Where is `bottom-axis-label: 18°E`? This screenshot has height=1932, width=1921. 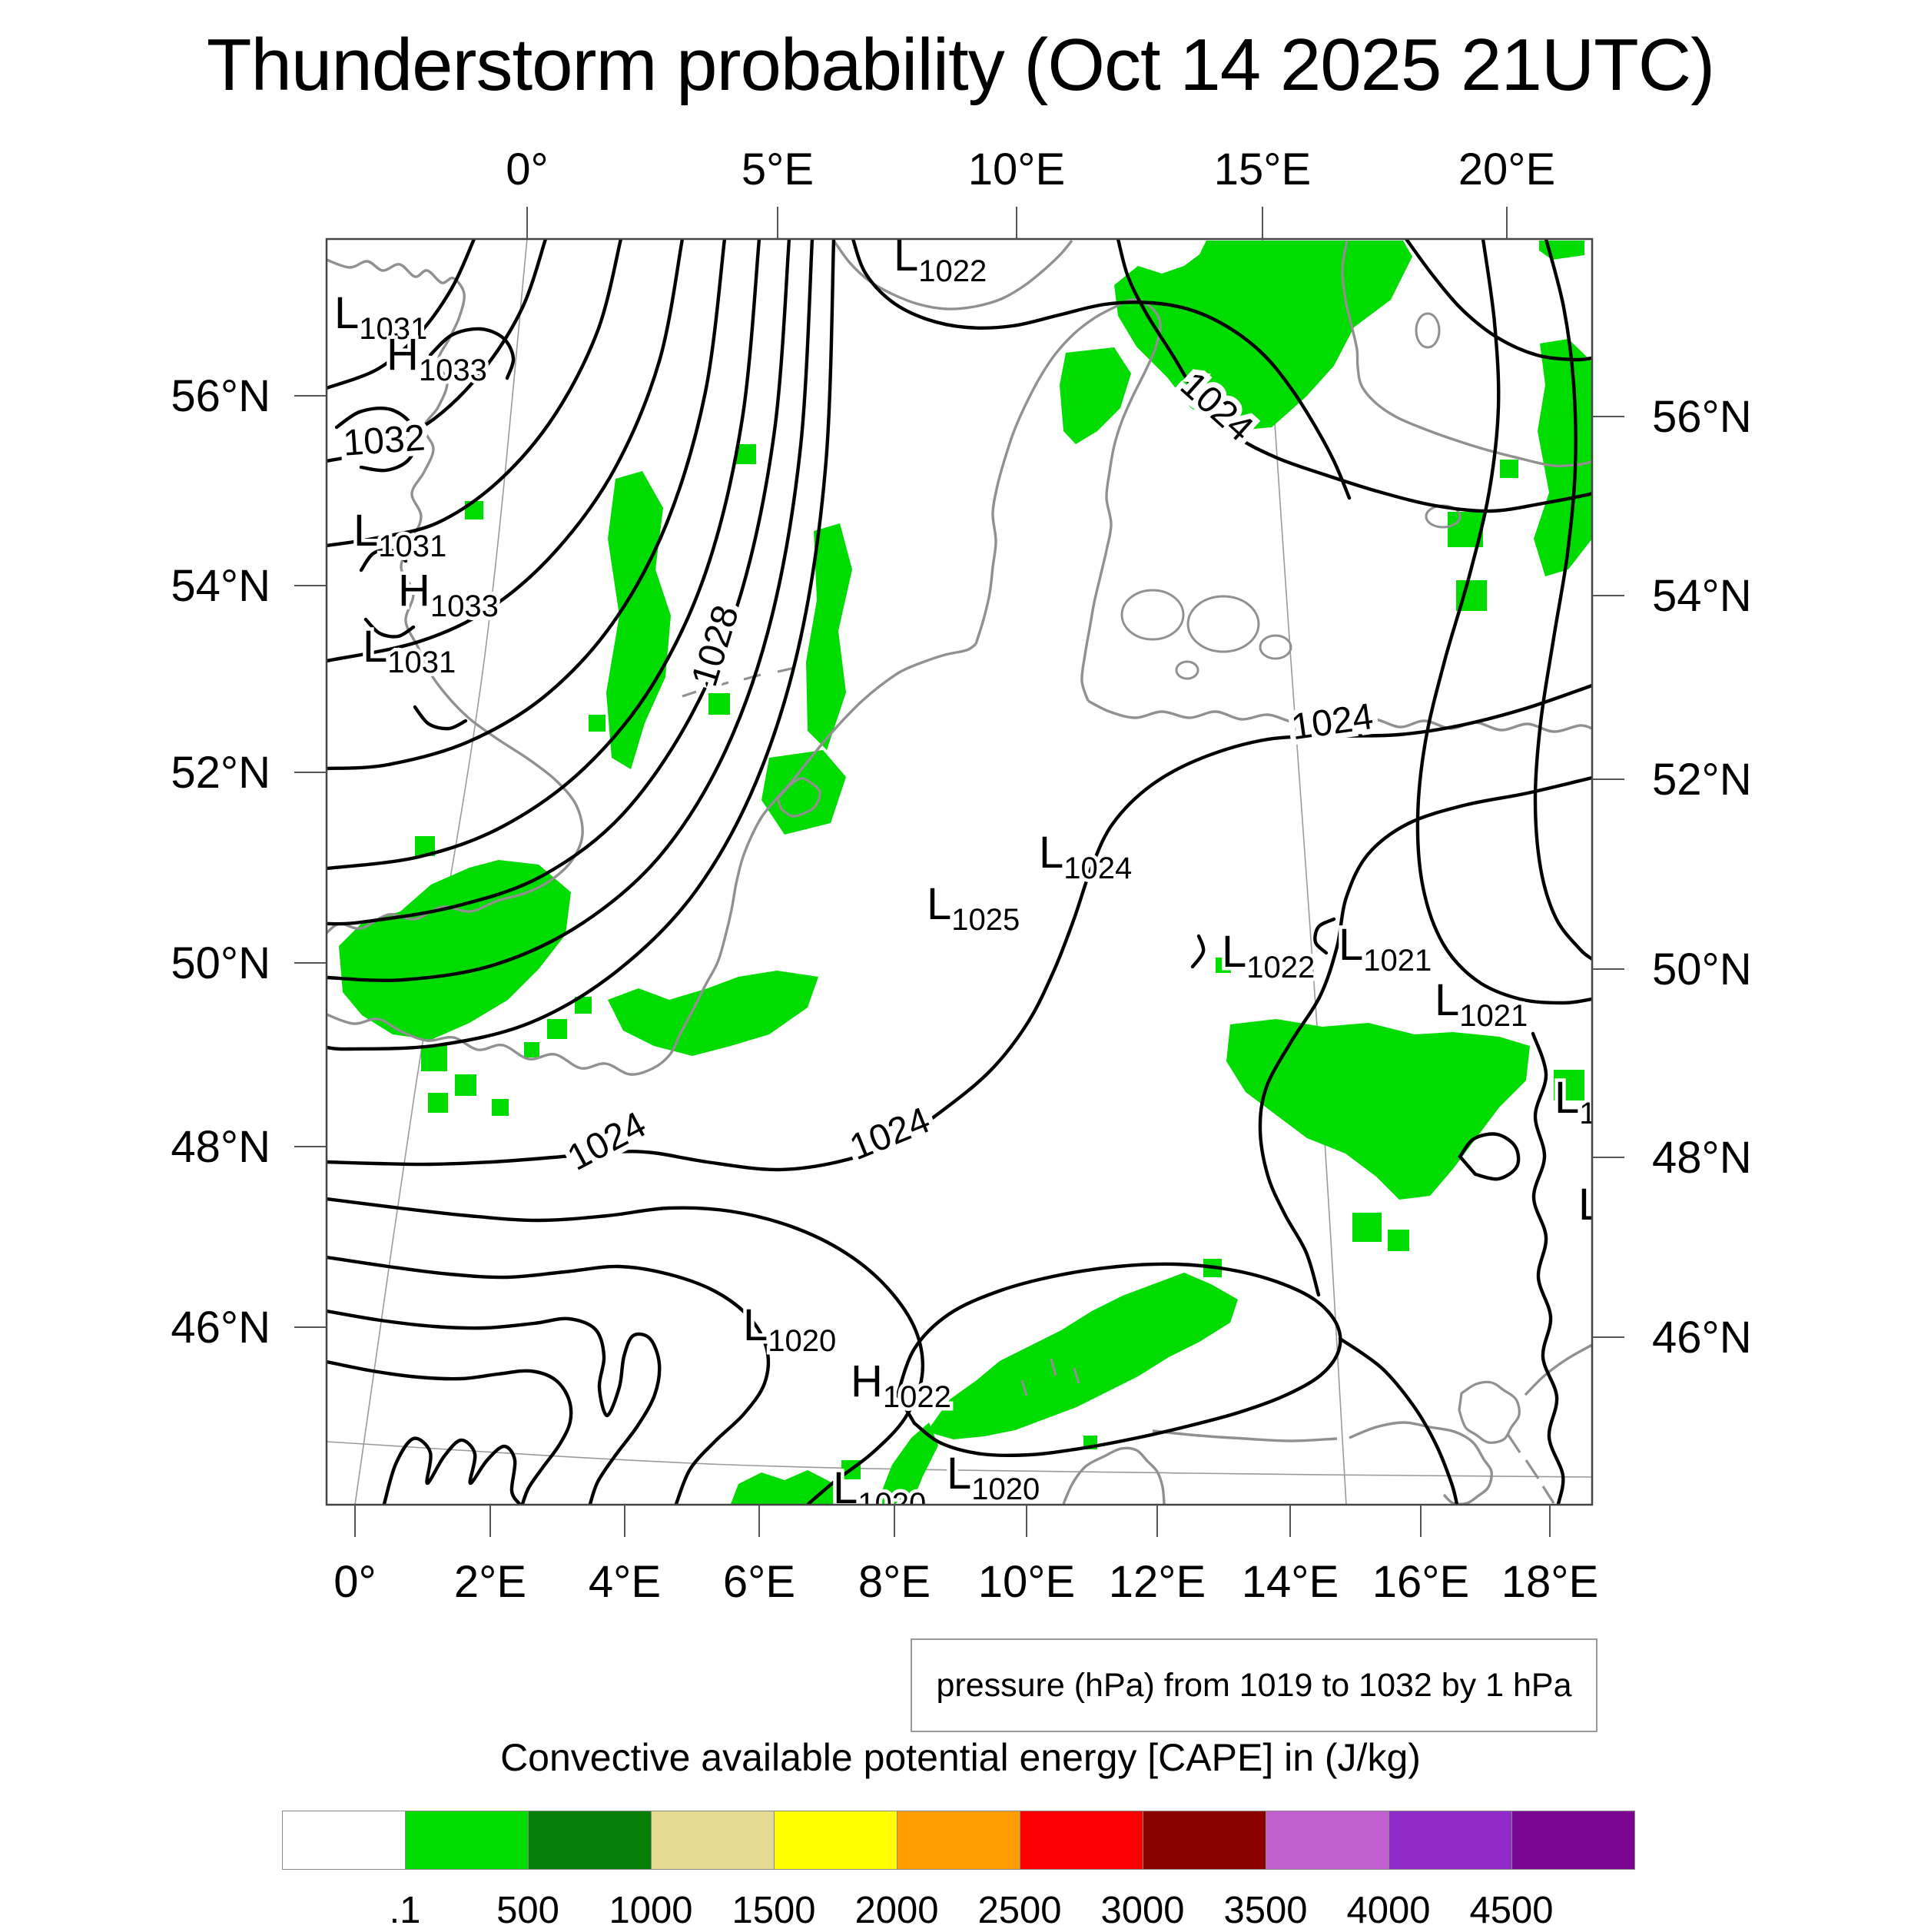
bottom-axis-label: 18°E is located at coordinates (1549, 1582).